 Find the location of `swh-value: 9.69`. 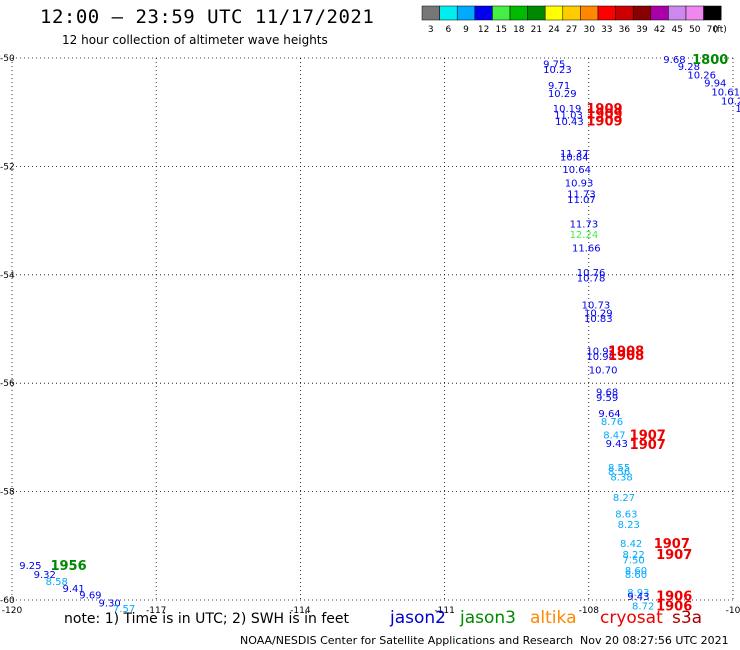

swh-value: 9.69 is located at coordinates (90, 596).